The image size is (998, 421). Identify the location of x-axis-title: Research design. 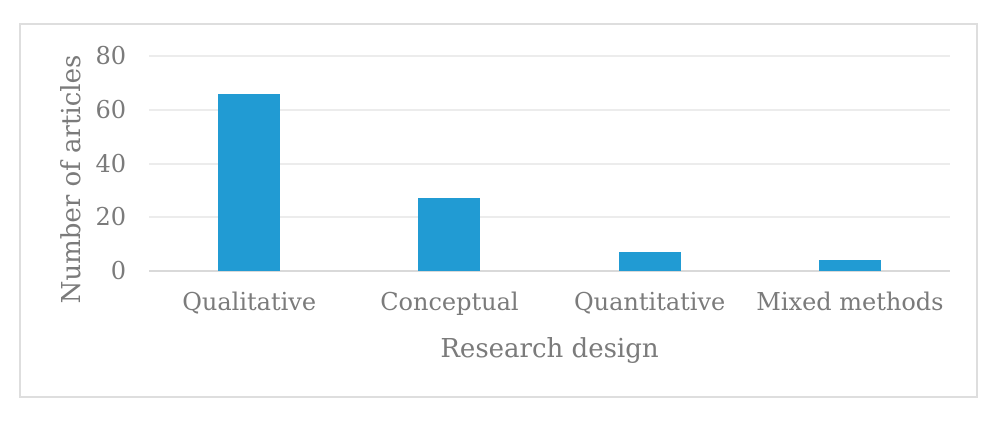
(549, 349).